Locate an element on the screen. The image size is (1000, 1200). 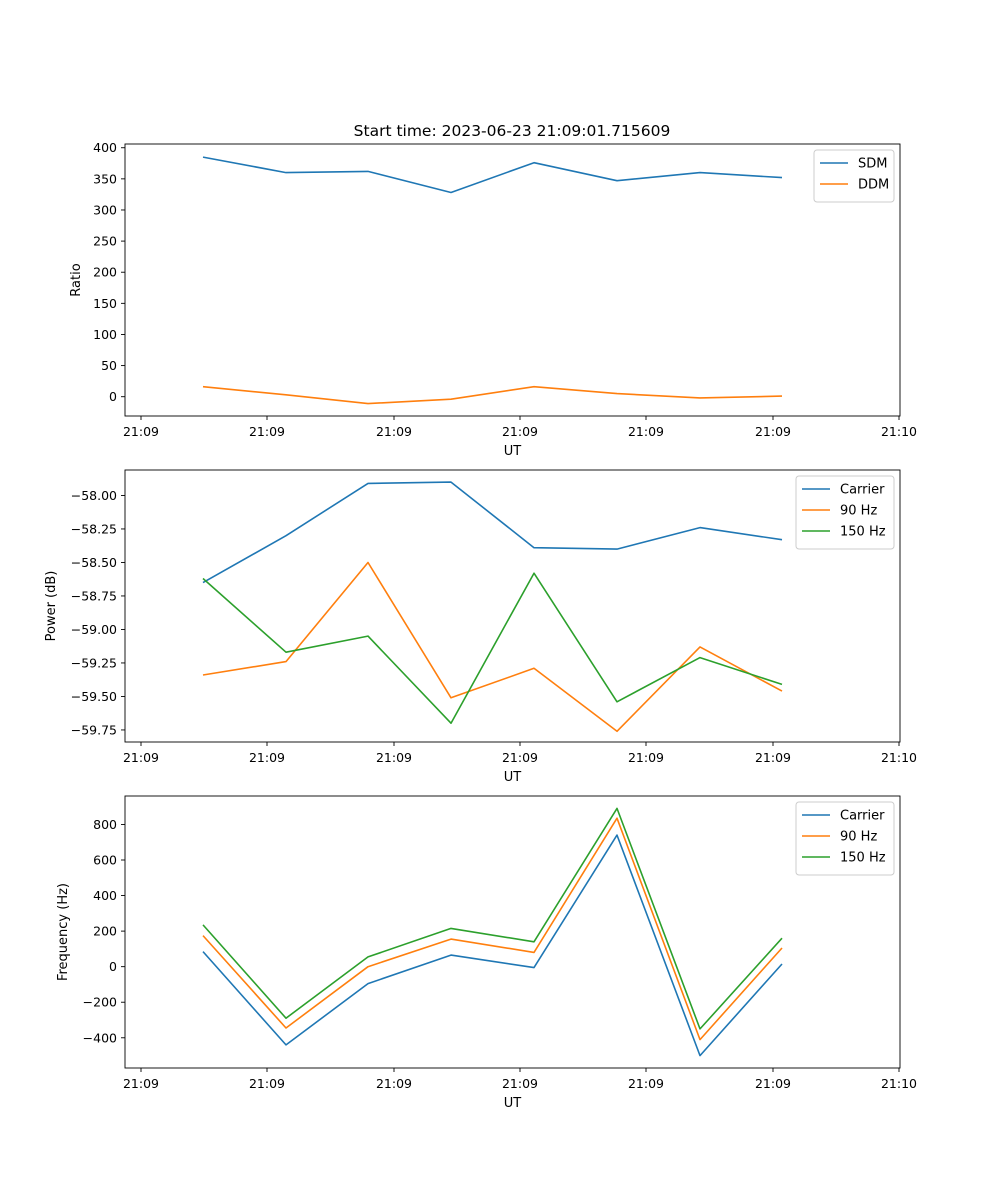
figure-title: Start time: 2023-06-23 21:09:01.715609 is located at coordinates (512, 131).